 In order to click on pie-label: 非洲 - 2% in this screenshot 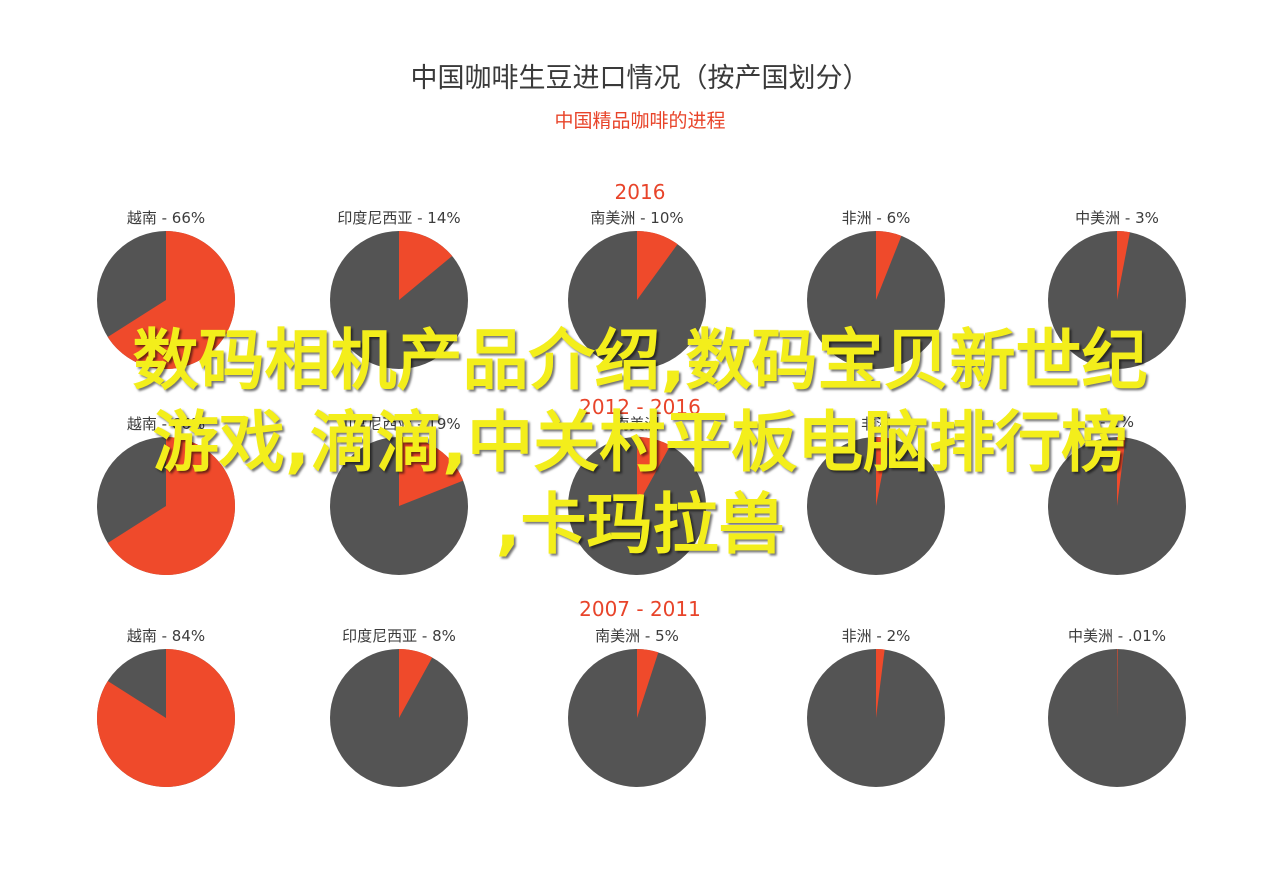, I will do `click(876, 636)`.